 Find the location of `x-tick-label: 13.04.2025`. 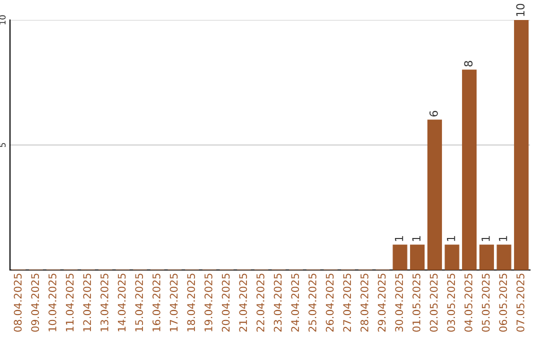

x-tick-label: 13.04.2025 is located at coordinates (104, 303).